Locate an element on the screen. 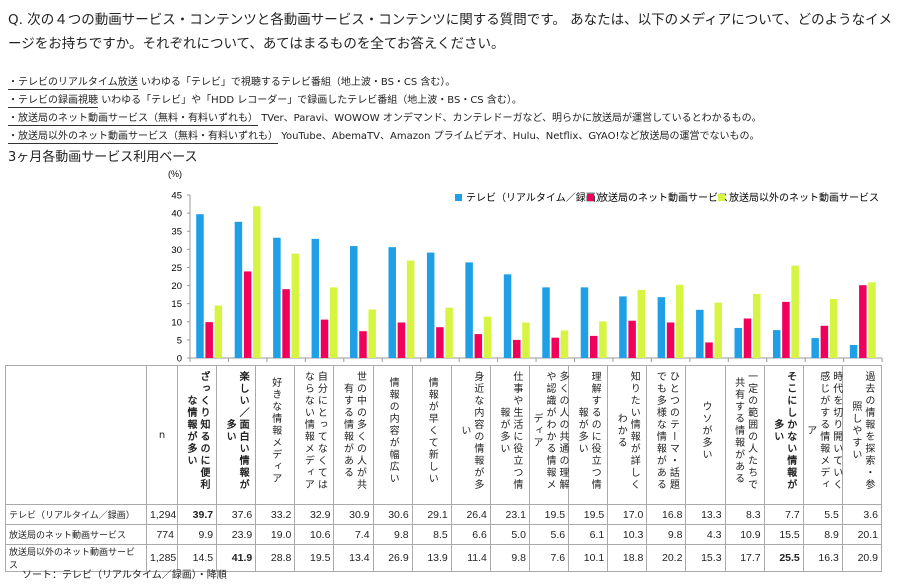 This screenshot has height=586, width=900. value-cell: 10.3 is located at coordinates (627, 534).